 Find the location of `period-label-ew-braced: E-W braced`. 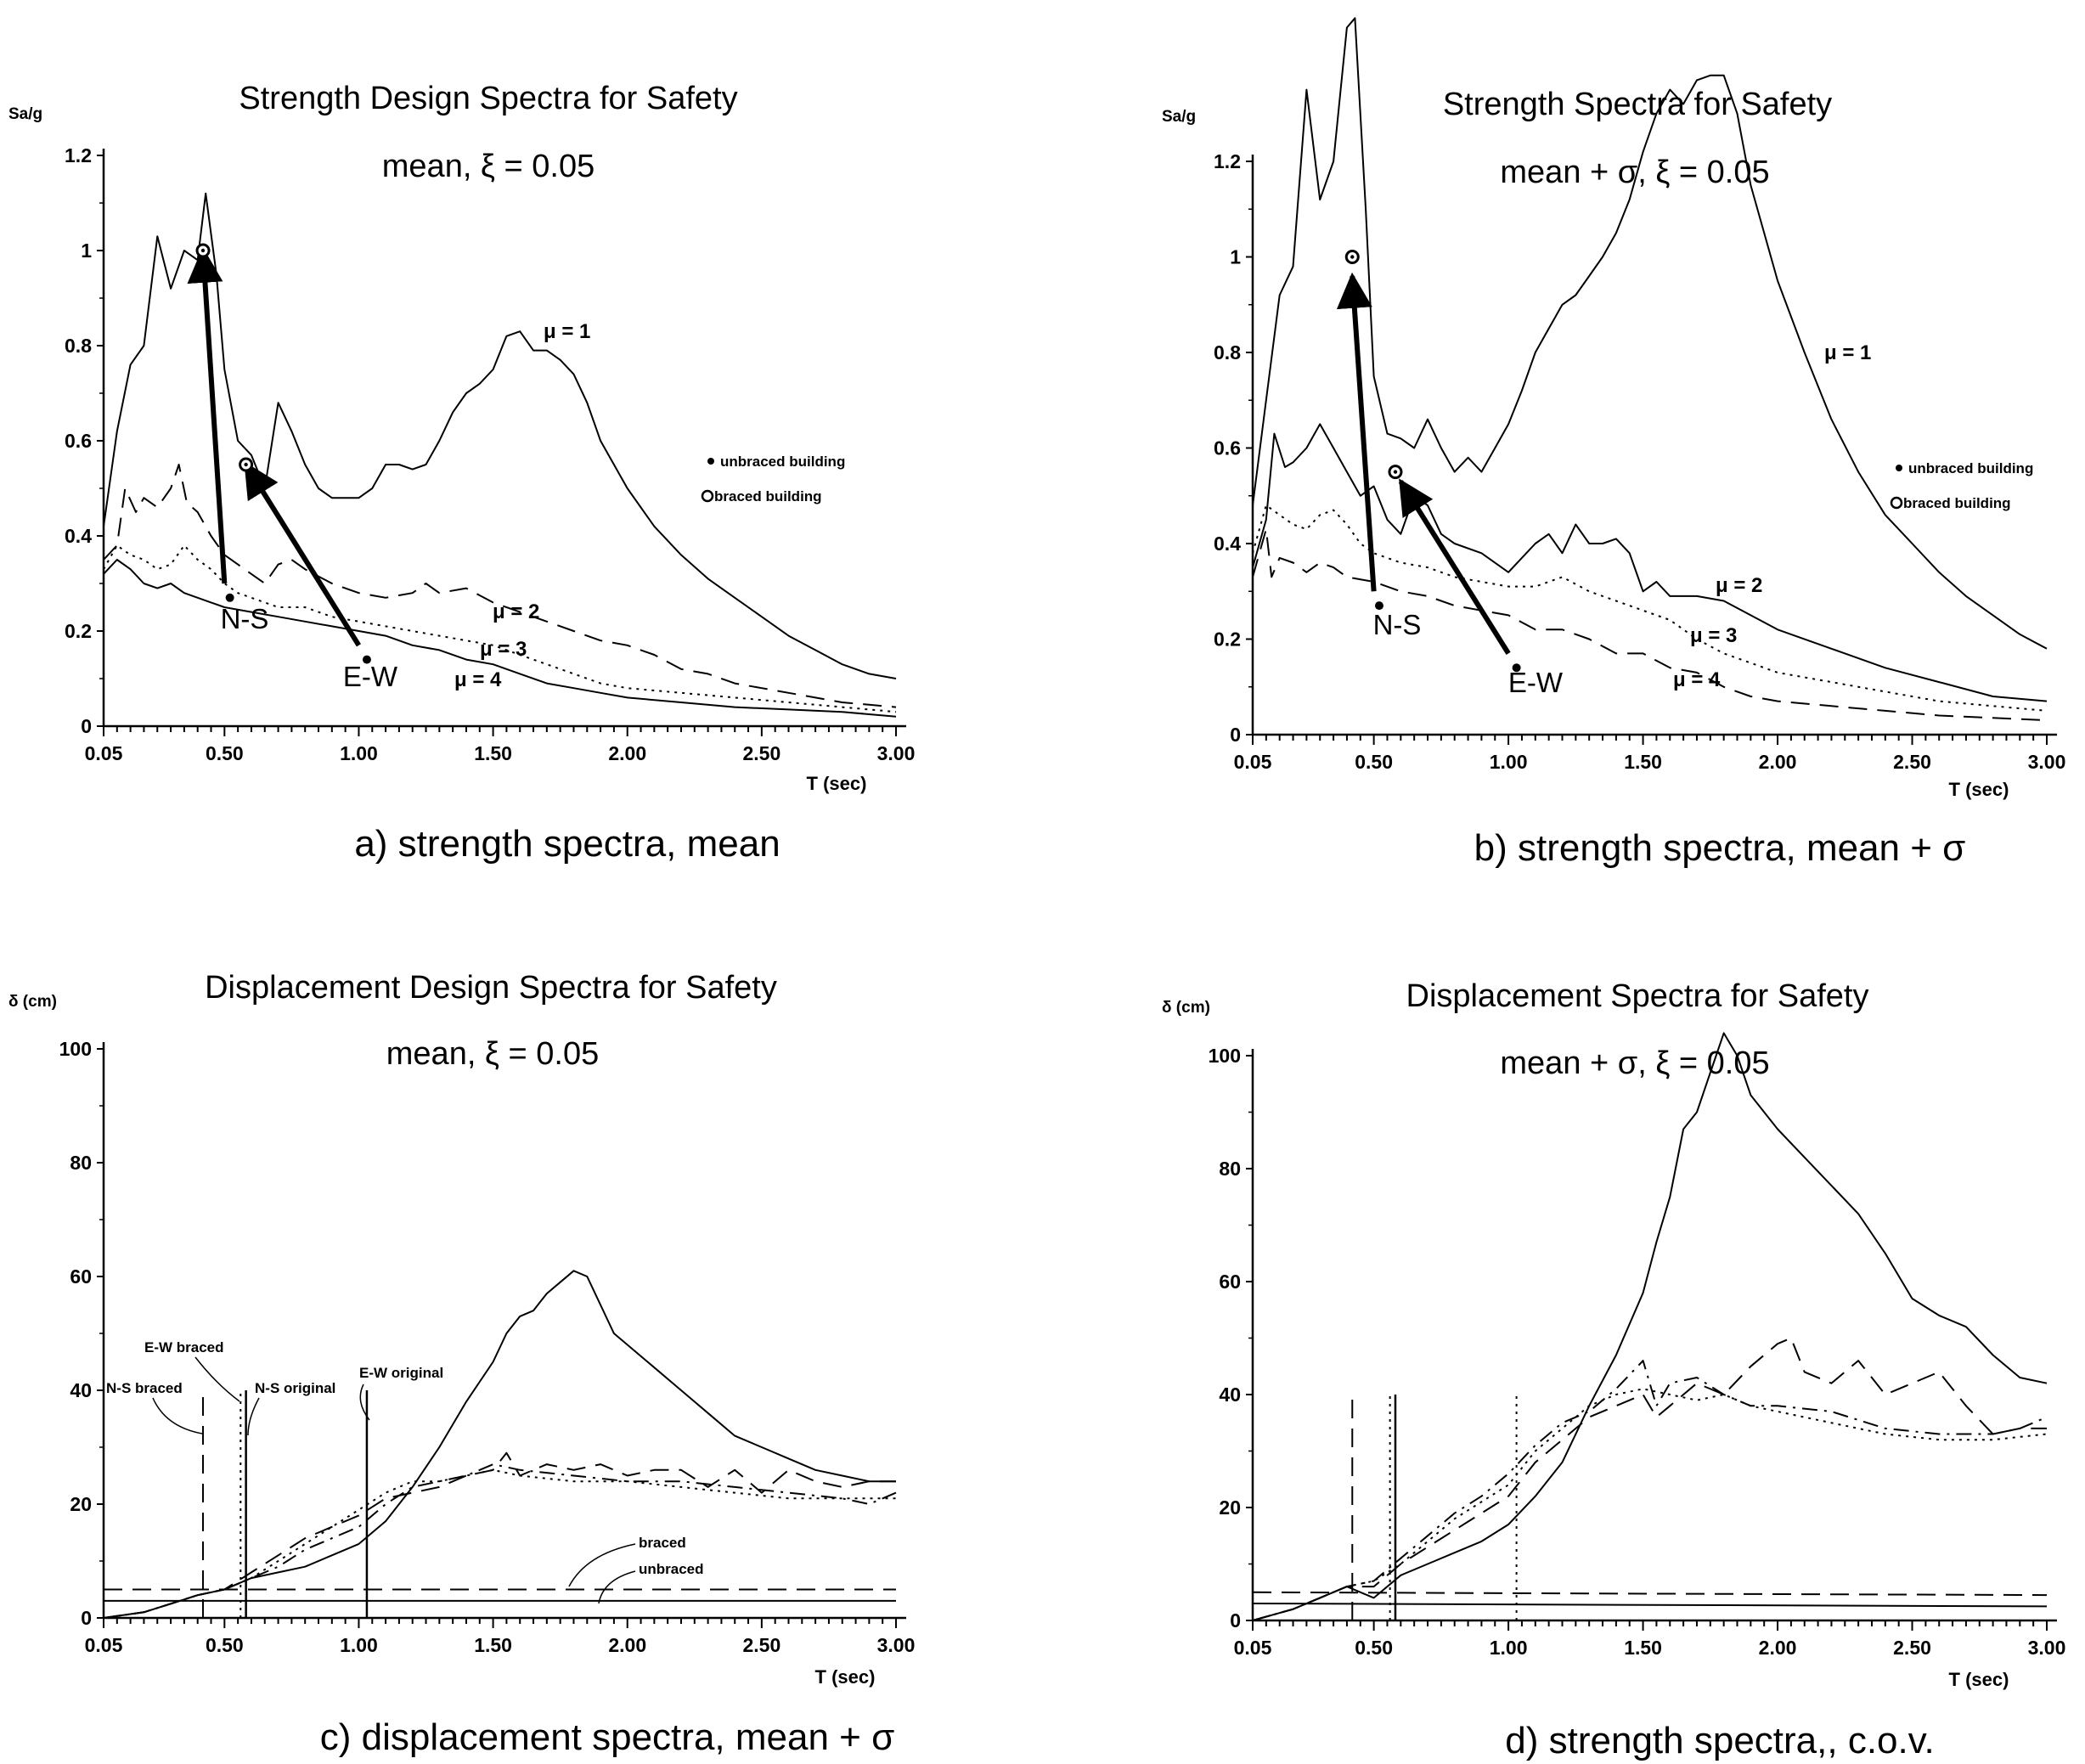

period-label-ew-braced: E-W braced is located at coordinates (184, 1347).